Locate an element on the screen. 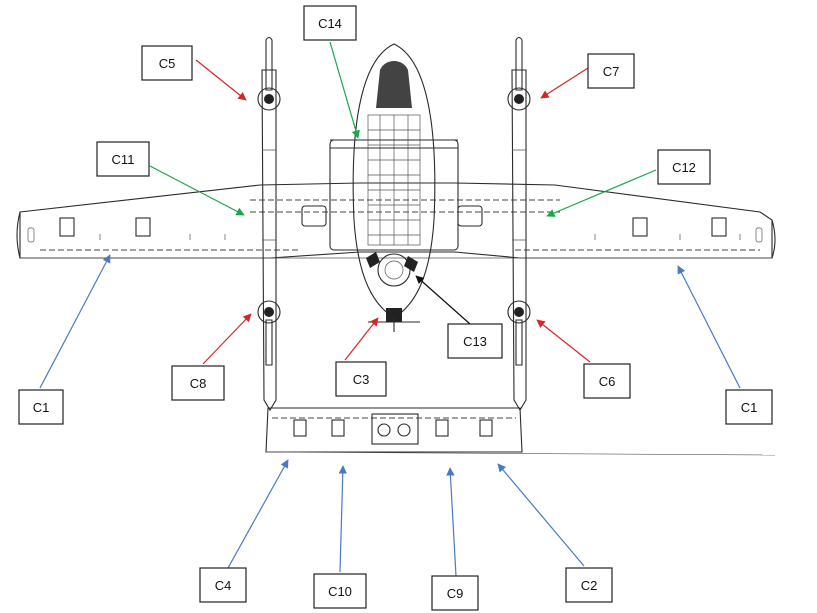 This screenshot has height=613, width=817. label-c12: C12 is located at coordinates (684, 167).